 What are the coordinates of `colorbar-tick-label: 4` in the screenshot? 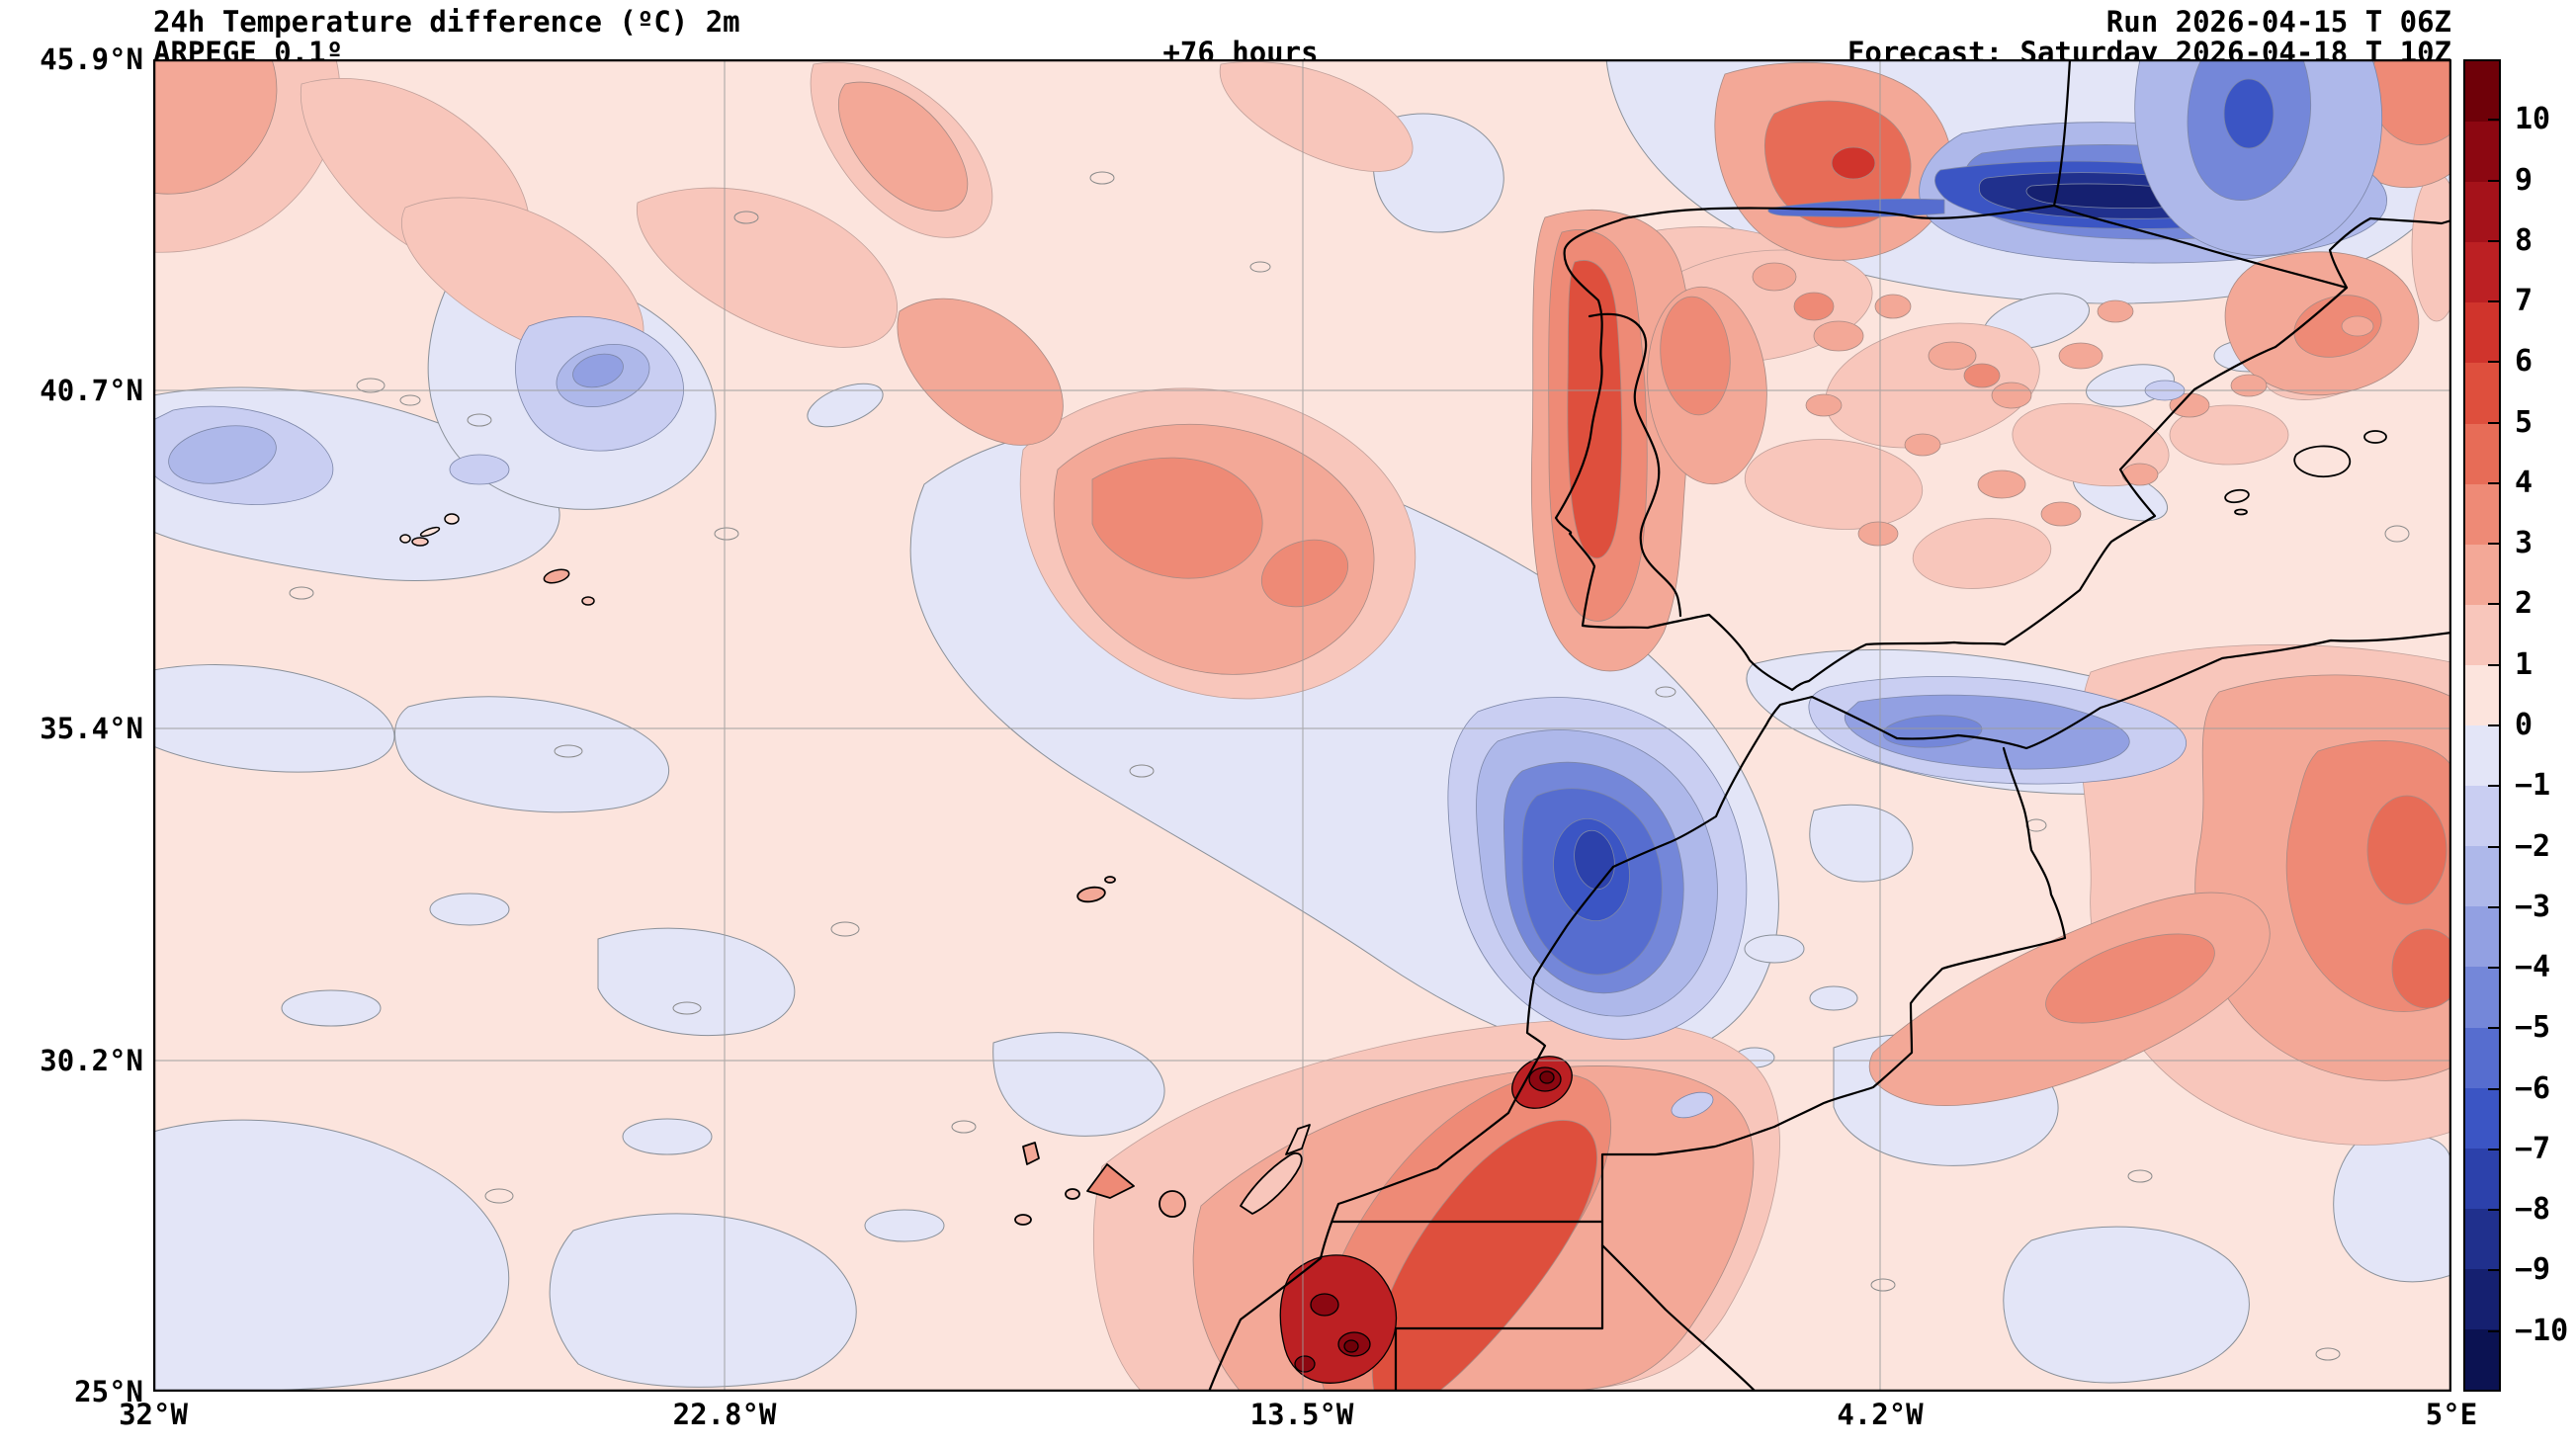 It's located at (2524, 482).